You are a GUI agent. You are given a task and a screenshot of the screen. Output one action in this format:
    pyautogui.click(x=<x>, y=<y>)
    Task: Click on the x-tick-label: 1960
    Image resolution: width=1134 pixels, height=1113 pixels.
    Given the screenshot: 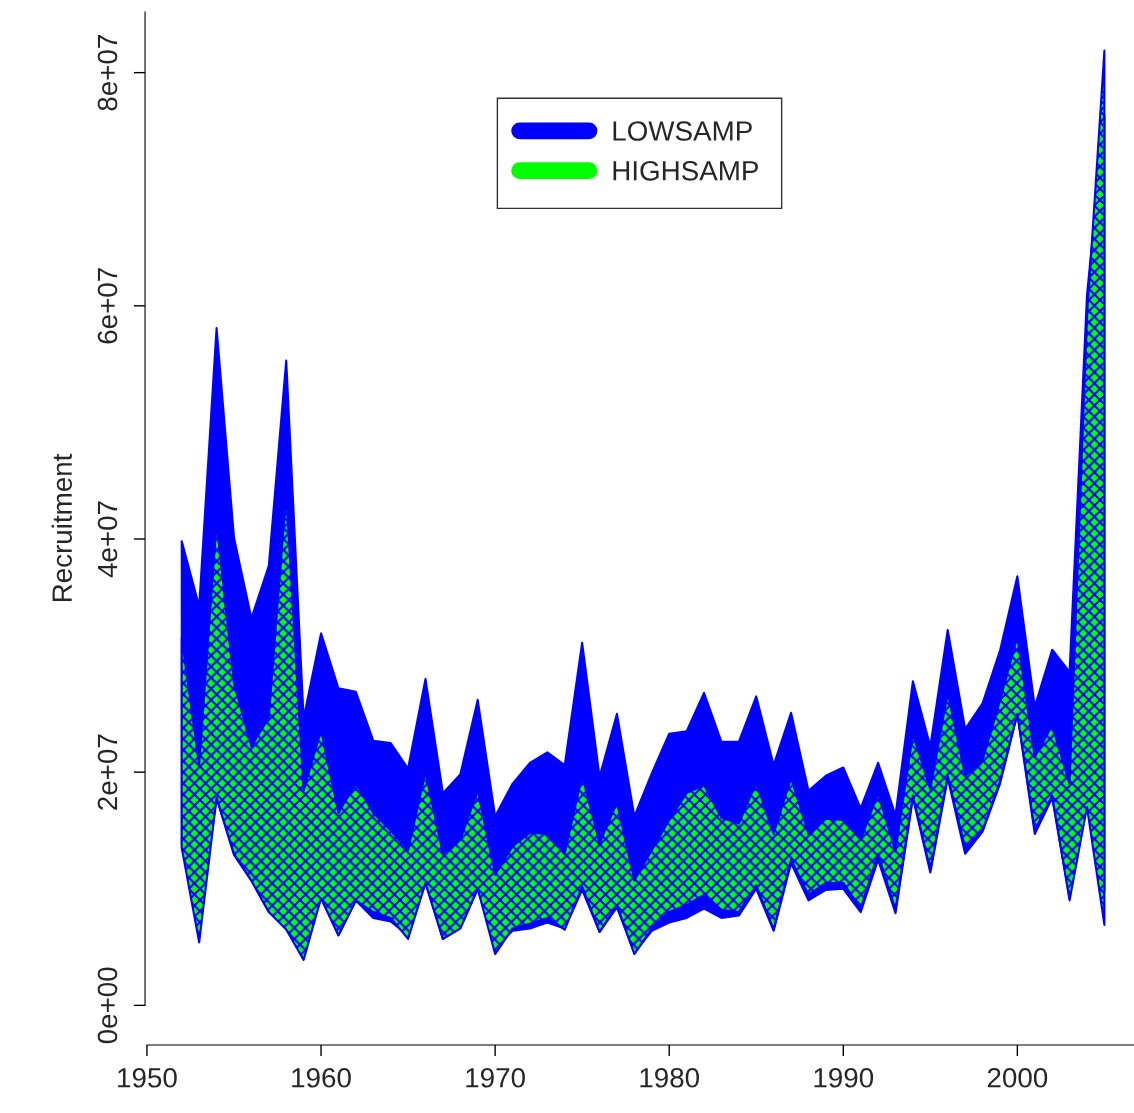 What is the action you would take?
    pyautogui.click(x=321, y=1077)
    